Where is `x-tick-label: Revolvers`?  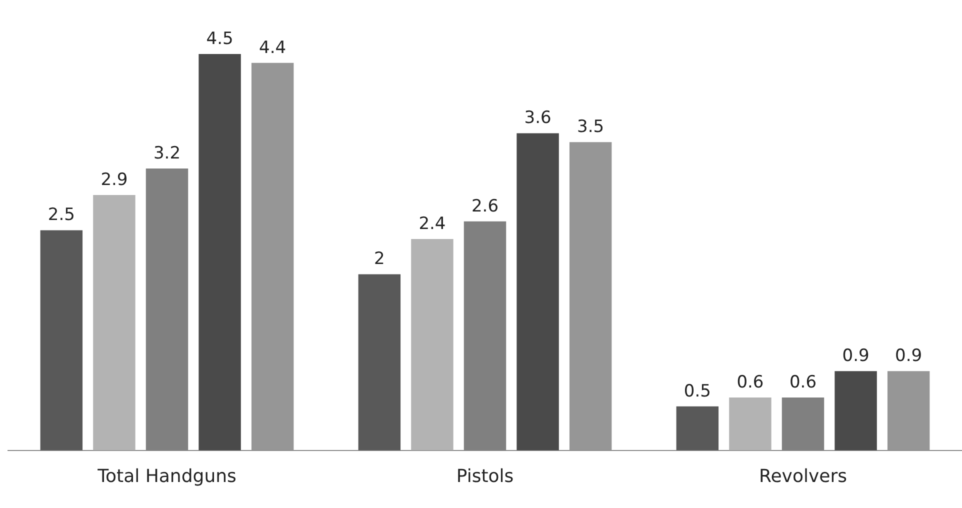
x-tick-label: Revolvers is located at coordinates (803, 476).